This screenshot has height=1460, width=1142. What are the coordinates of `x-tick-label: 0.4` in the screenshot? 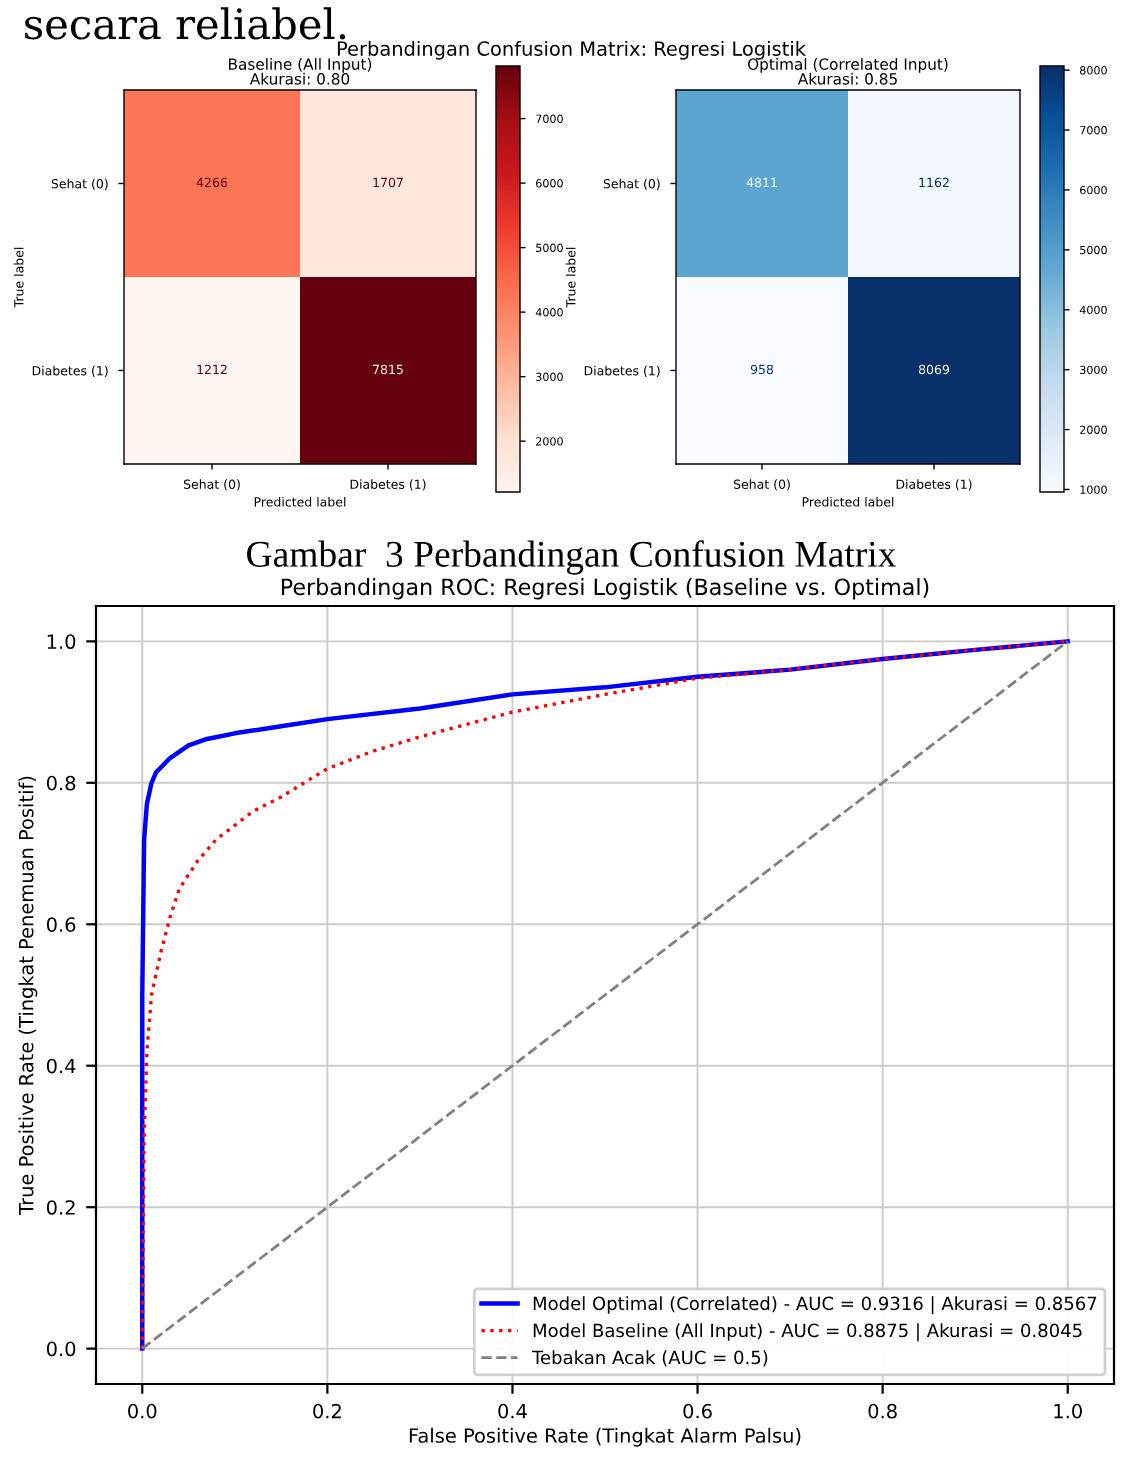 It's located at (512, 1411).